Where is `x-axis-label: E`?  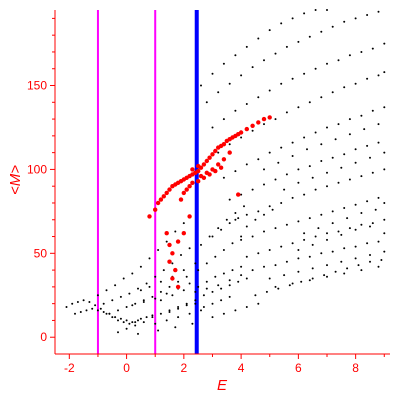 x-axis-label: E is located at coordinates (222, 385).